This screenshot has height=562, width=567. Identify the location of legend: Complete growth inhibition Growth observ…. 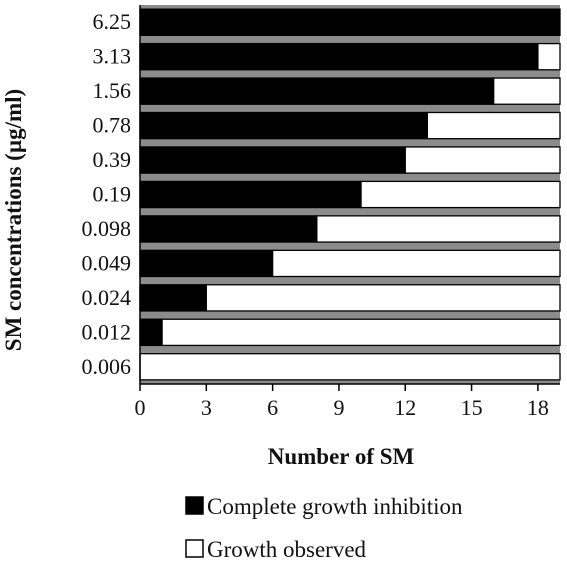
(324, 528).